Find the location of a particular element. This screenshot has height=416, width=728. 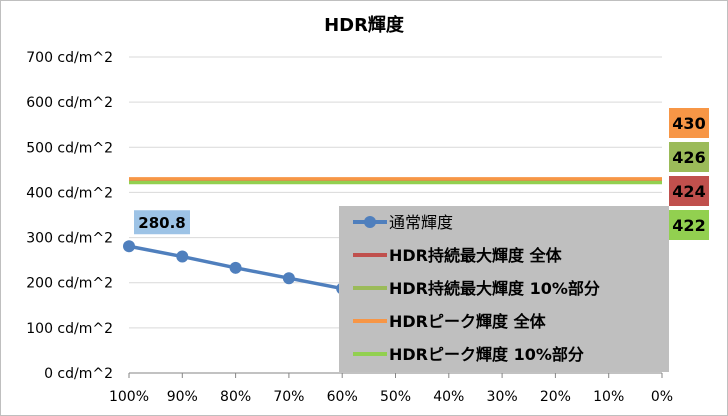

x-tick-label: 20% is located at coordinates (555, 397).